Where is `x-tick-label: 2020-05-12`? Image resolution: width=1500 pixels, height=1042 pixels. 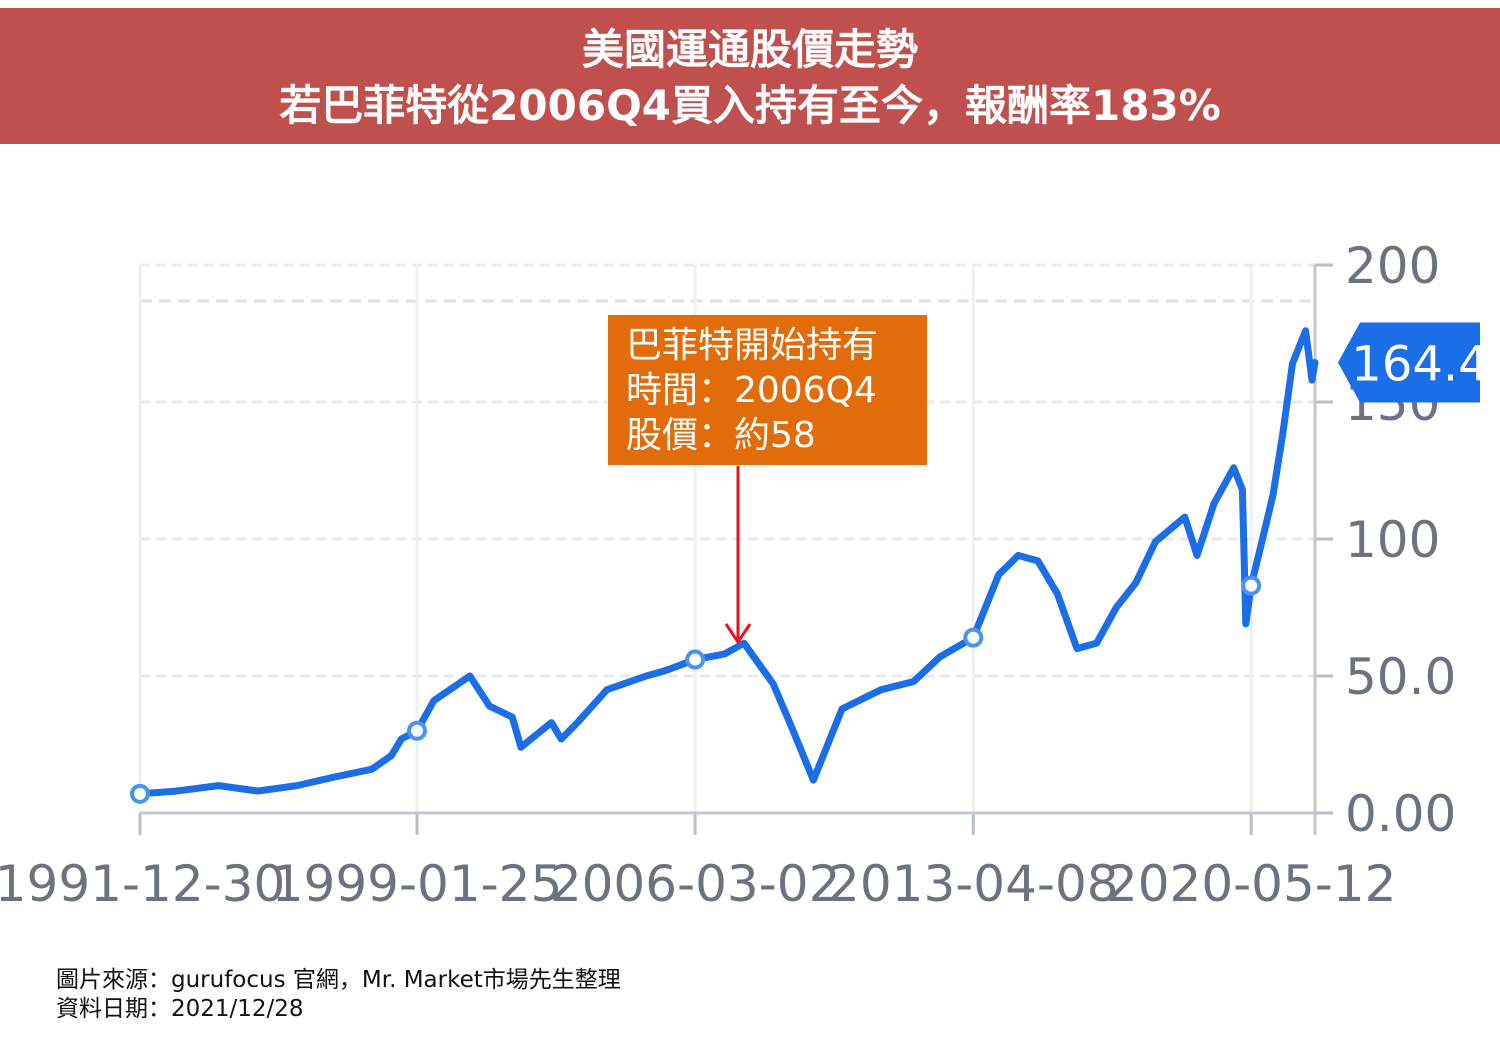
x-tick-label: 2020-05-12 is located at coordinates (1251, 884).